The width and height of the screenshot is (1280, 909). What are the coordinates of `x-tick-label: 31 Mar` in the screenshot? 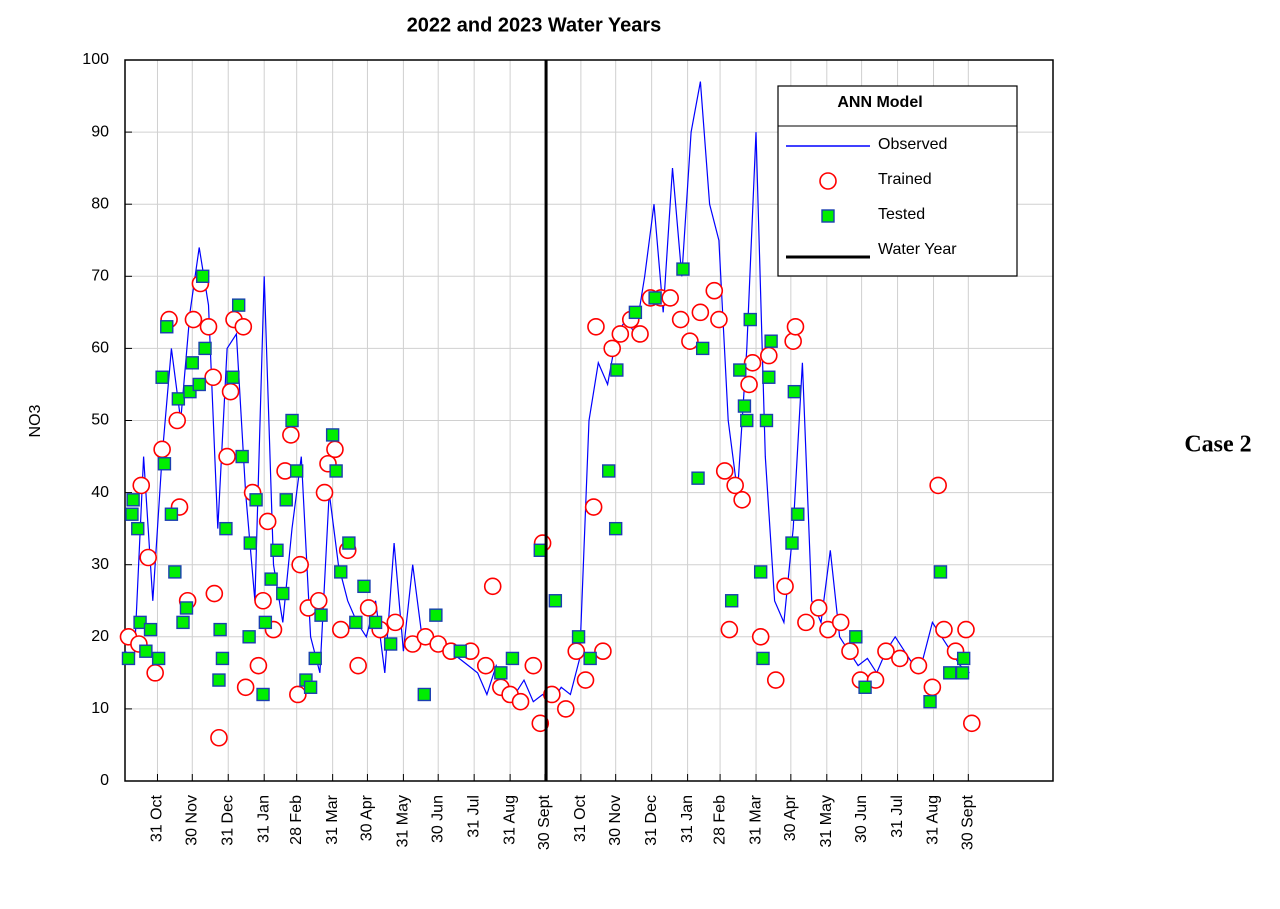 It's located at (755, 819).